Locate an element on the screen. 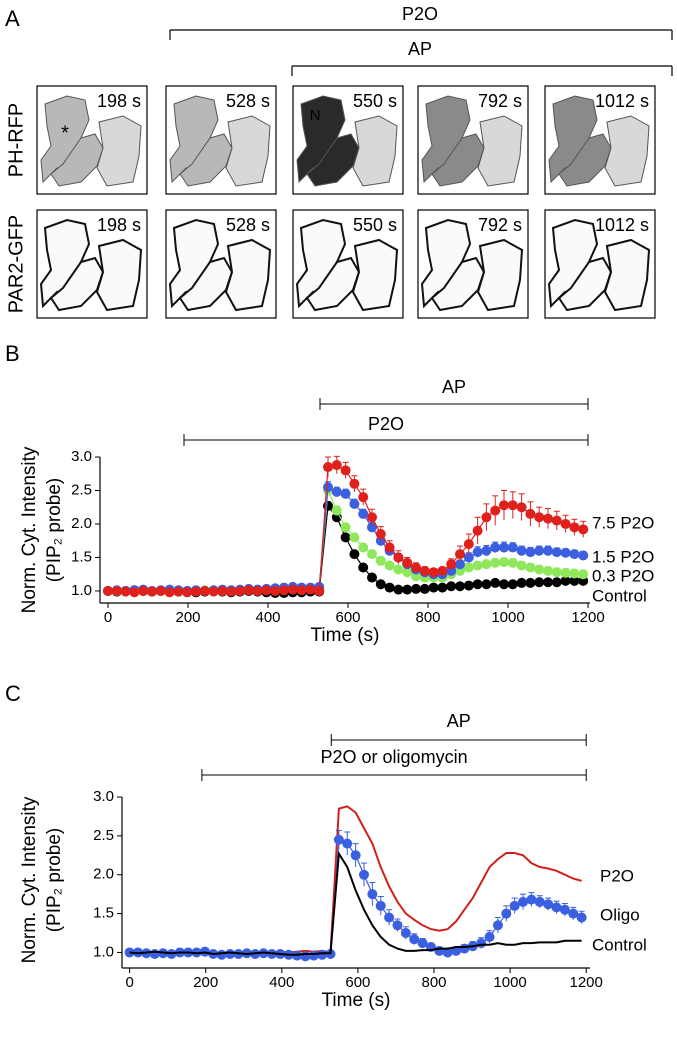 Image resolution: width=677 pixels, height=1046 pixels. annotation-label: P2O or oligomycin is located at coordinates (394, 757).